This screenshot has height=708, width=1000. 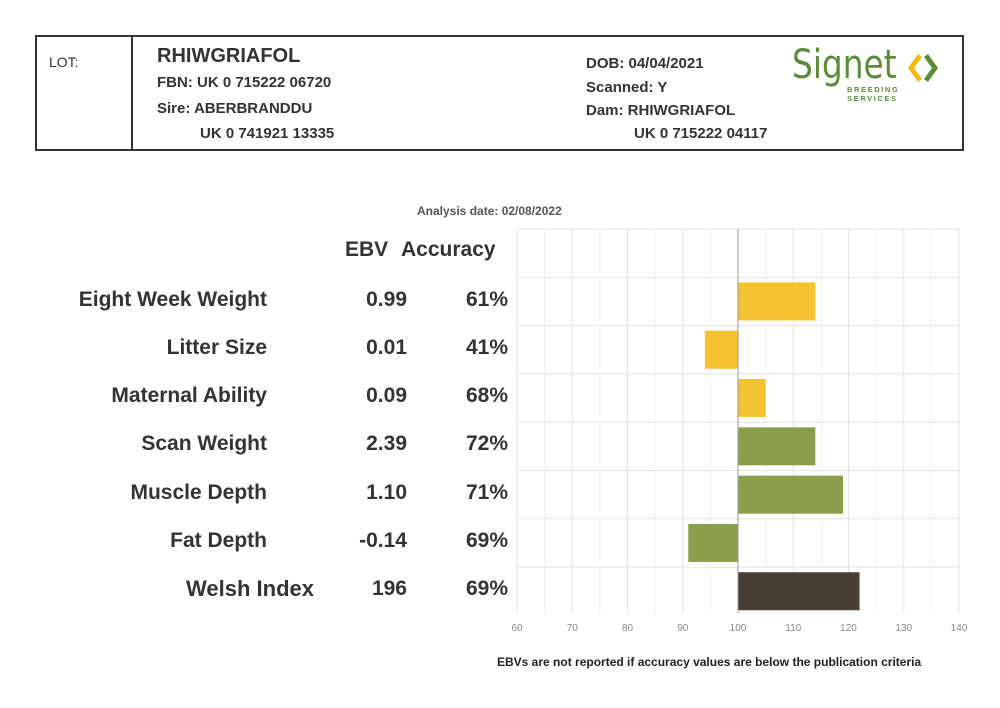 I want to click on x-tick-label: 120, so click(x=848, y=628).